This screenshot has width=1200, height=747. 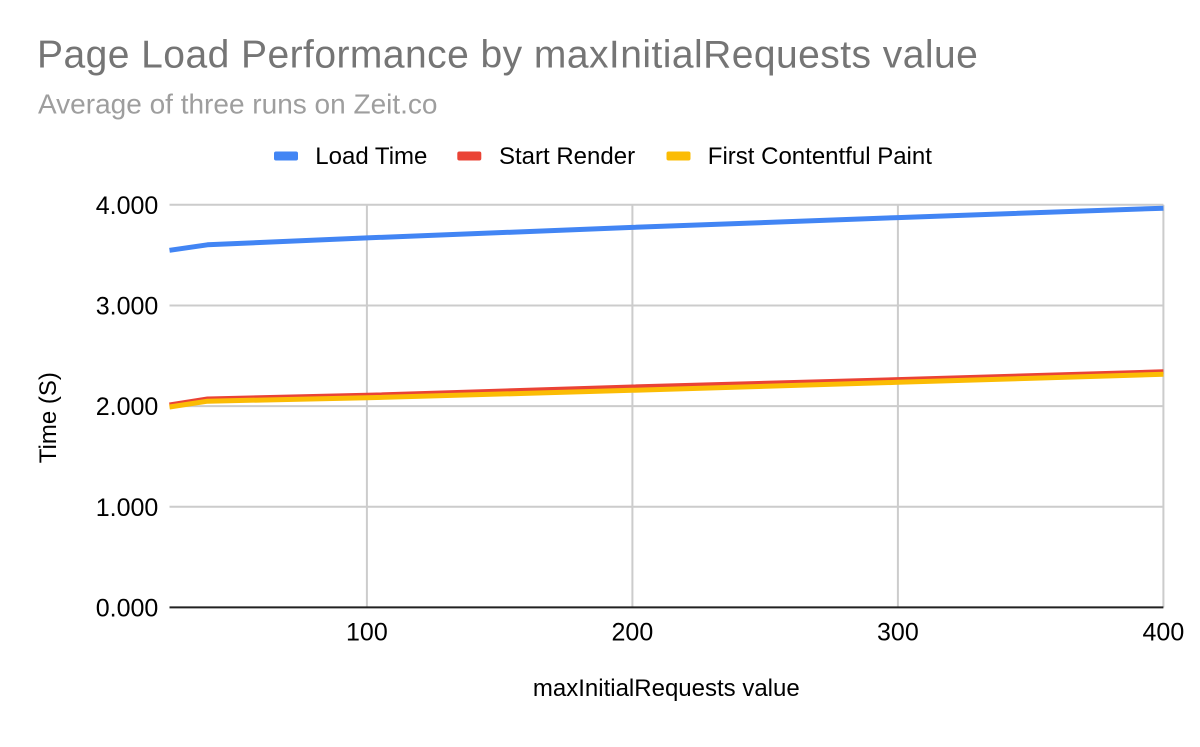 What do you see at coordinates (127, 407) in the screenshot?
I see `svg-text: 2.000` at bounding box center [127, 407].